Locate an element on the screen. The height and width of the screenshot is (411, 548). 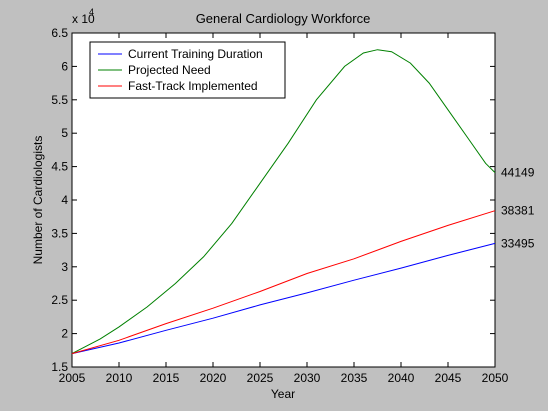
end-label-2: 44149 is located at coordinates (518, 173).